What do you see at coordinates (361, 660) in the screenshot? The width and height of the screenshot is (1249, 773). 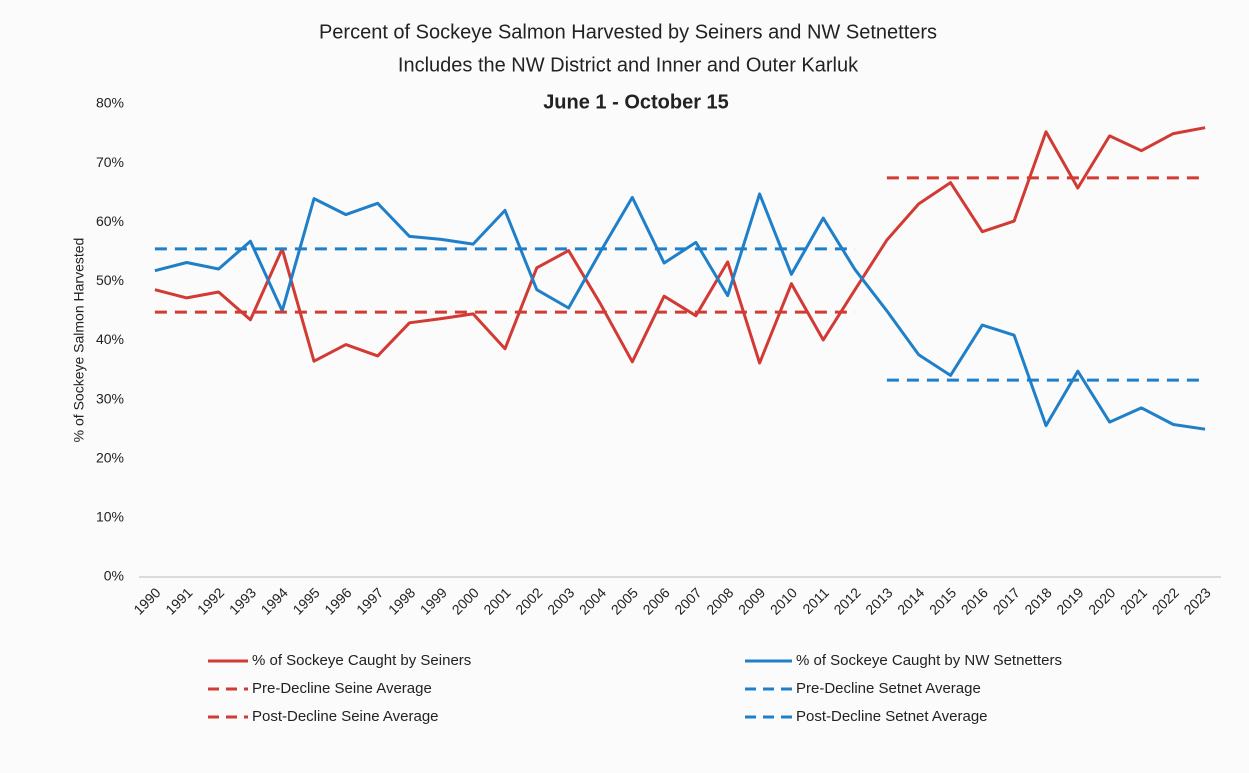 I see `legend-label: % of Sockeye Caught by Seiners` at bounding box center [361, 660].